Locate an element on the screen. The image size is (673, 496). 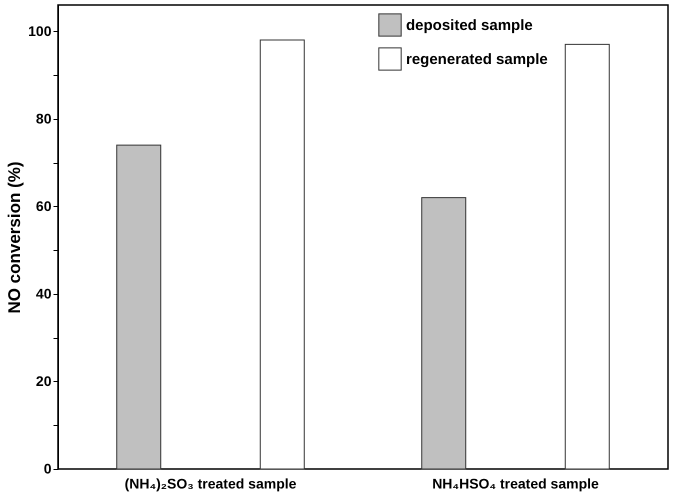
y-tick-label: 100 is located at coordinates (40, 30).